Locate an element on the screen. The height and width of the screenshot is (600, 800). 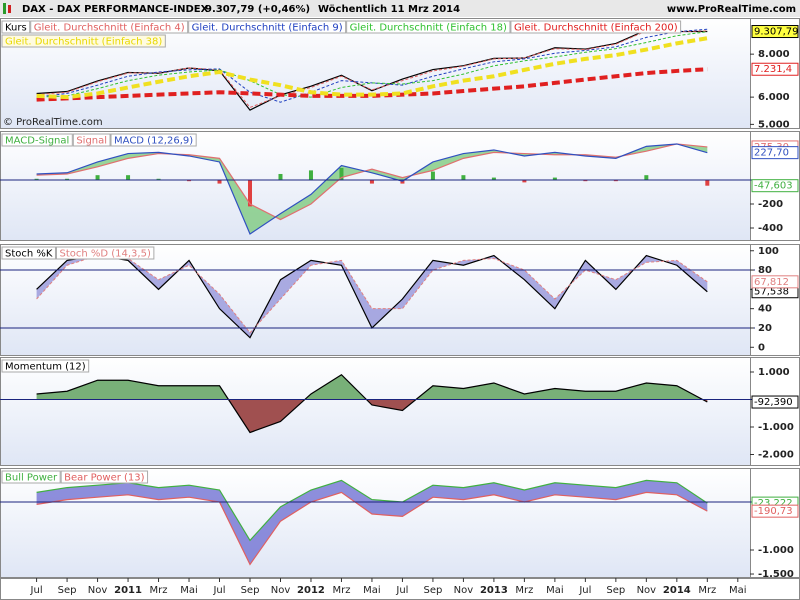
site: www.ProRealTime.com is located at coordinates (731, 9).